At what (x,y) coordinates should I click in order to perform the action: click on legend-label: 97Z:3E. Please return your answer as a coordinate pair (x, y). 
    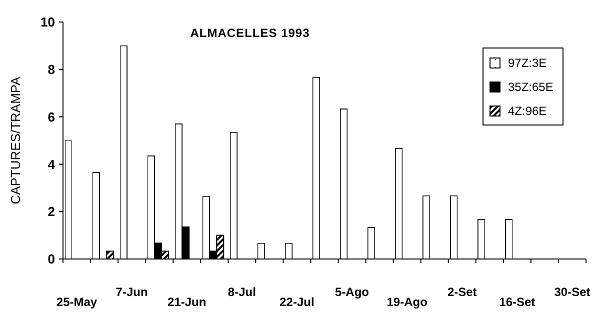
    Looking at the image, I should click on (527, 63).